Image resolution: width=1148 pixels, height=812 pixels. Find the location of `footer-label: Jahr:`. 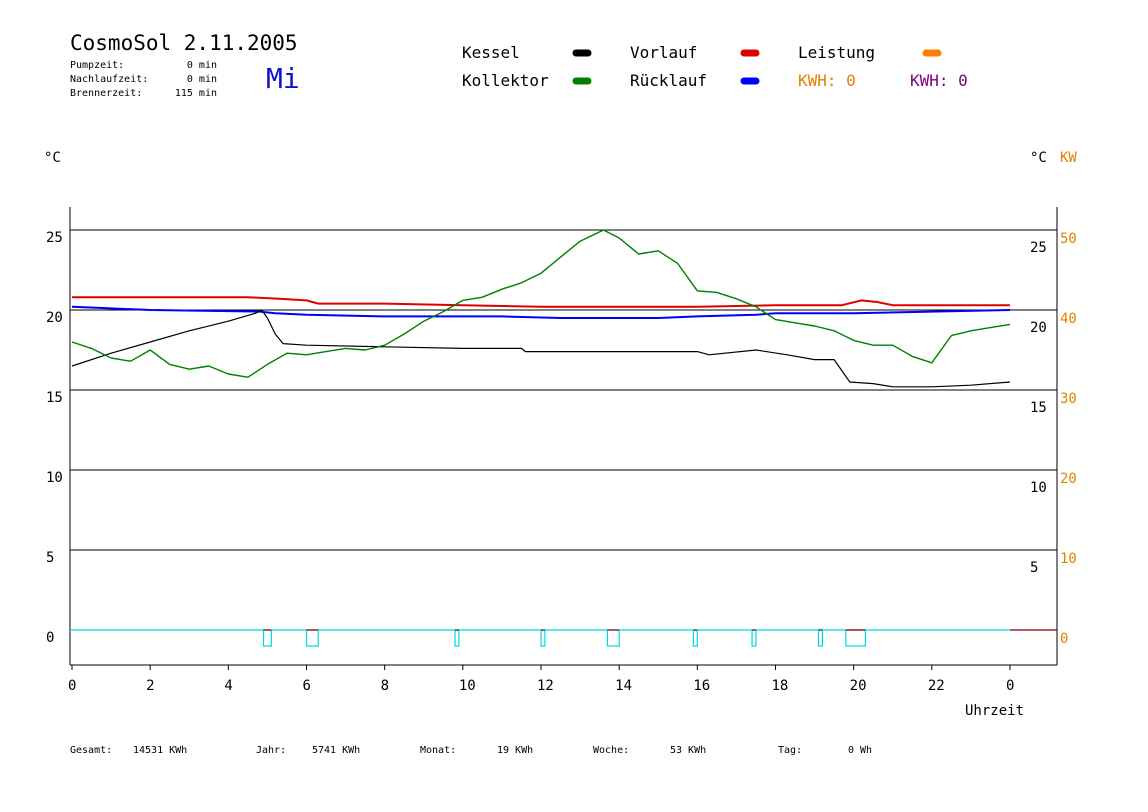

footer-label: Jahr: is located at coordinates (271, 750).